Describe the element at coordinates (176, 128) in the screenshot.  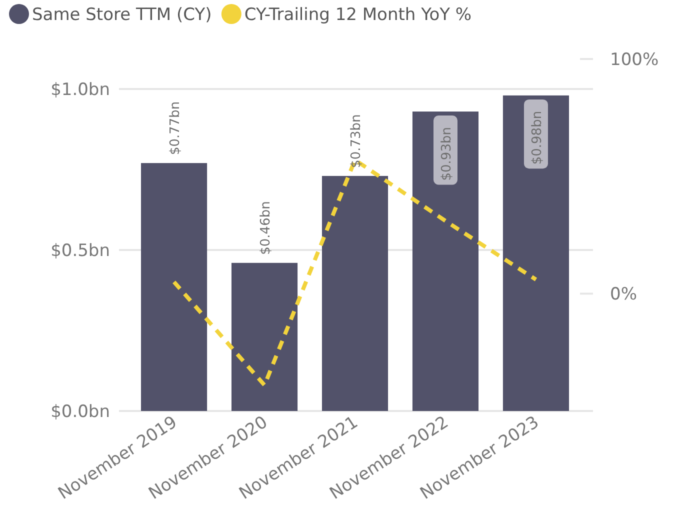
I see `data-label: $0.77bn` at that location.